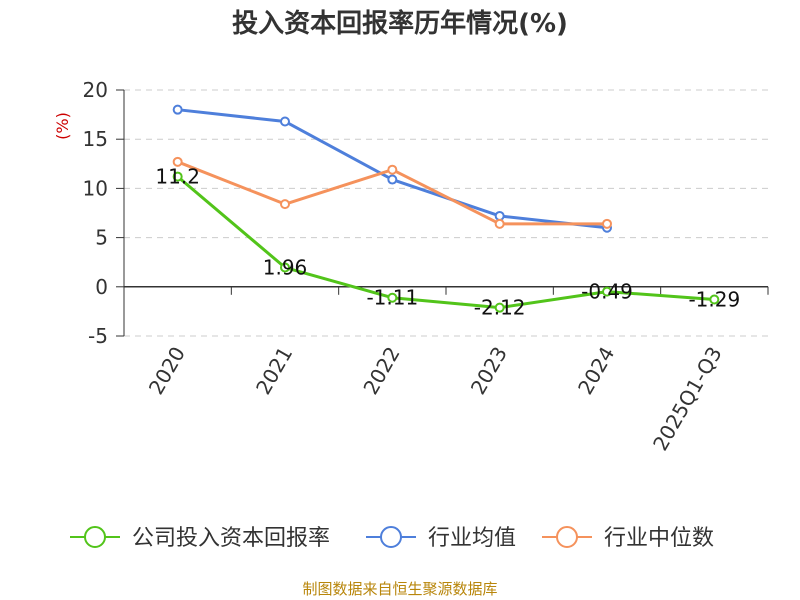  Describe the element at coordinates (381, 371) in the screenshot. I see `x-tick-label: 2022` at that location.